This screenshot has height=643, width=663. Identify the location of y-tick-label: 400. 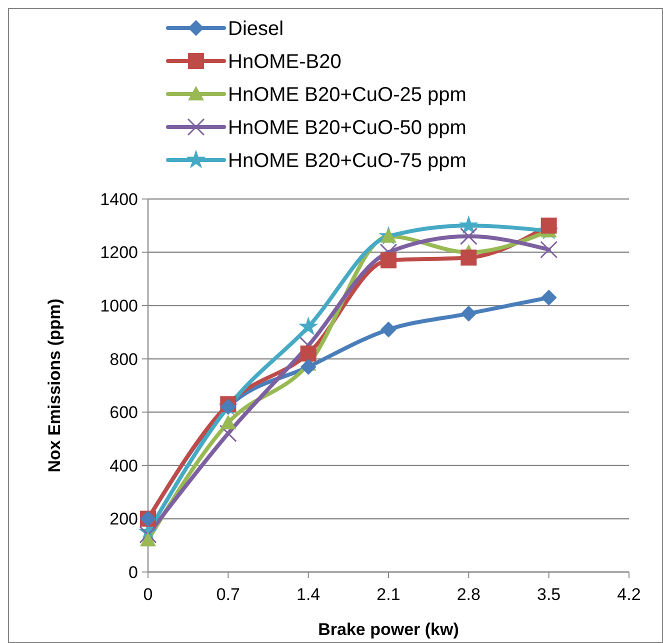
(124, 466).